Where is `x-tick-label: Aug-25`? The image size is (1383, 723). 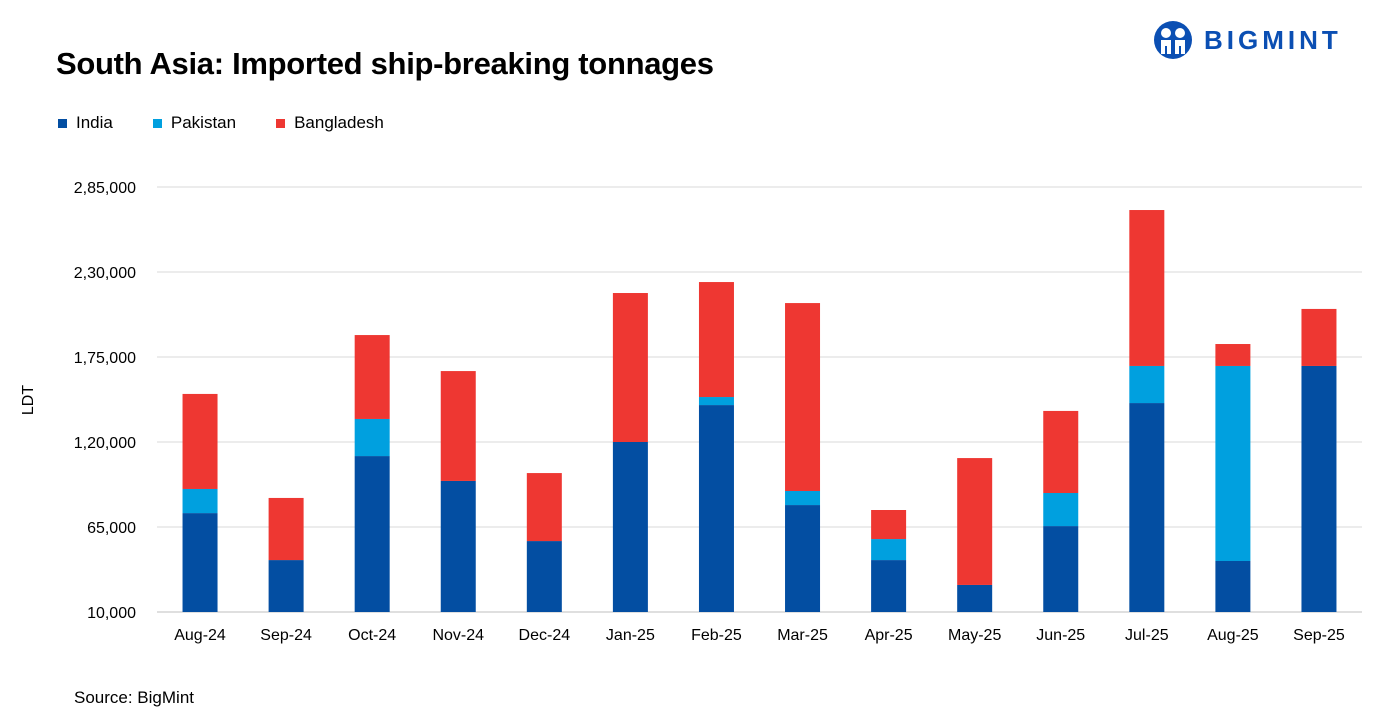 x-tick-label: Aug-25 is located at coordinates (1233, 635).